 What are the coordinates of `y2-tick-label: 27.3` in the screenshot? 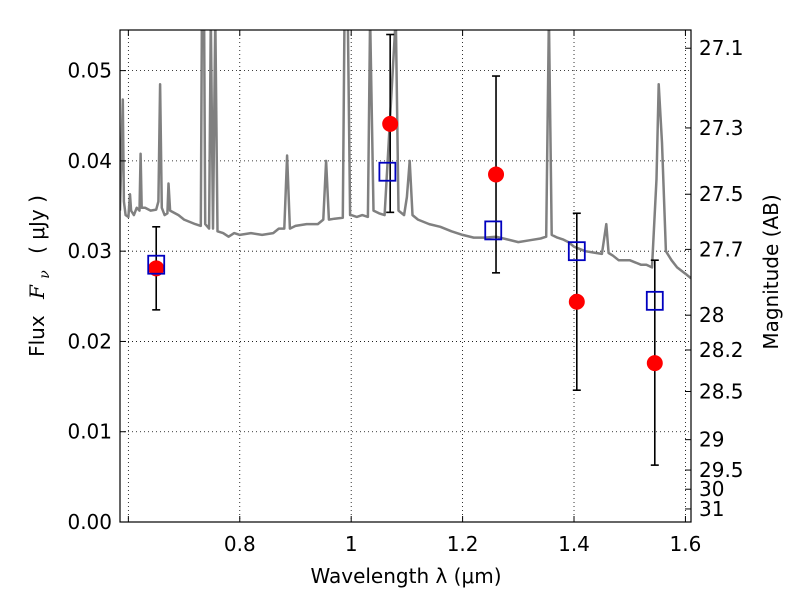 It's located at (721, 128).